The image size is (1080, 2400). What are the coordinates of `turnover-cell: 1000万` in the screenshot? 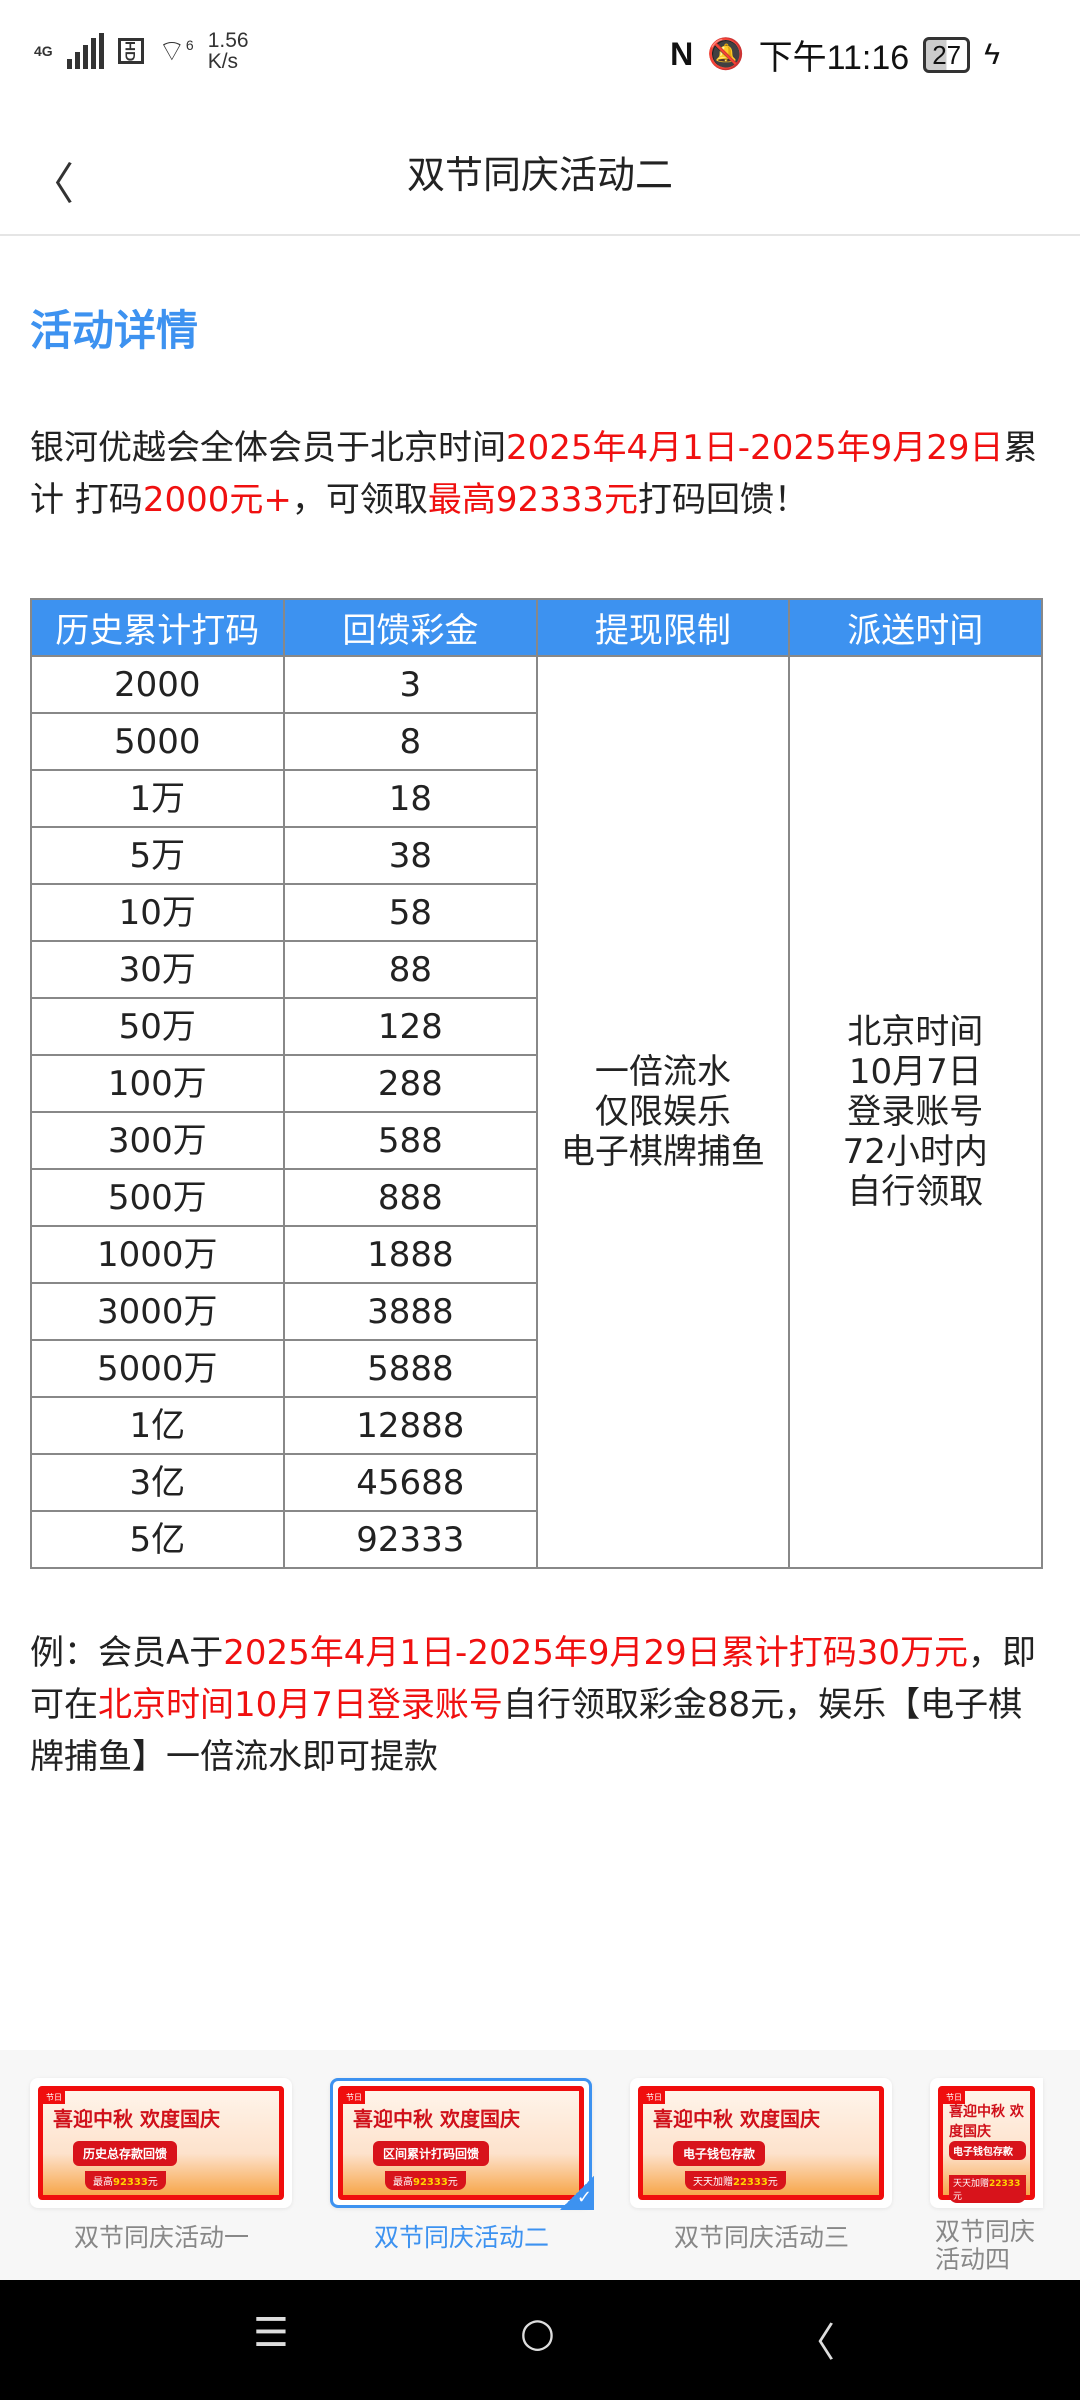 It's located at (157, 1254).